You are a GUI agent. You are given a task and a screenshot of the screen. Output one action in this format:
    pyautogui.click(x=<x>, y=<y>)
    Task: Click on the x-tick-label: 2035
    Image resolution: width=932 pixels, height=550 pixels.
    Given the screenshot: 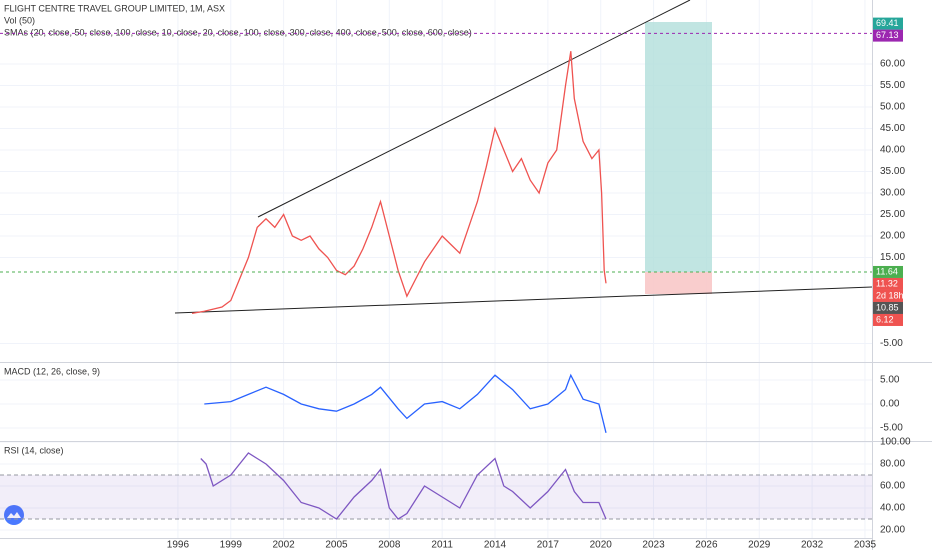 What is the action you would take?
    pyautogui.click(x=865, y=545)
    